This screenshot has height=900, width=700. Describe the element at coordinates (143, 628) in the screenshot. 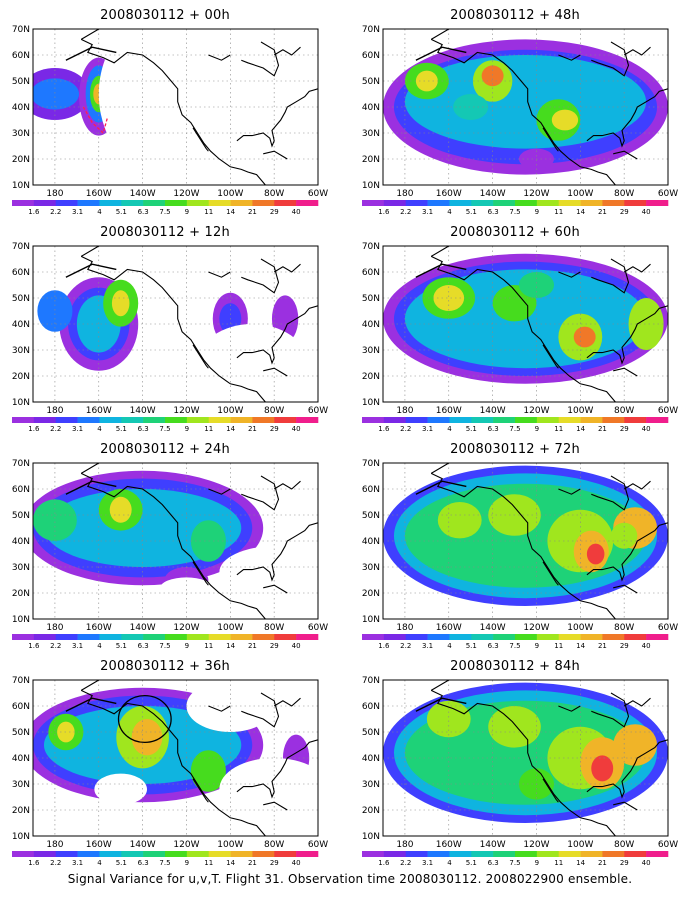

I see `lon-tick-label: 140W` at that location.